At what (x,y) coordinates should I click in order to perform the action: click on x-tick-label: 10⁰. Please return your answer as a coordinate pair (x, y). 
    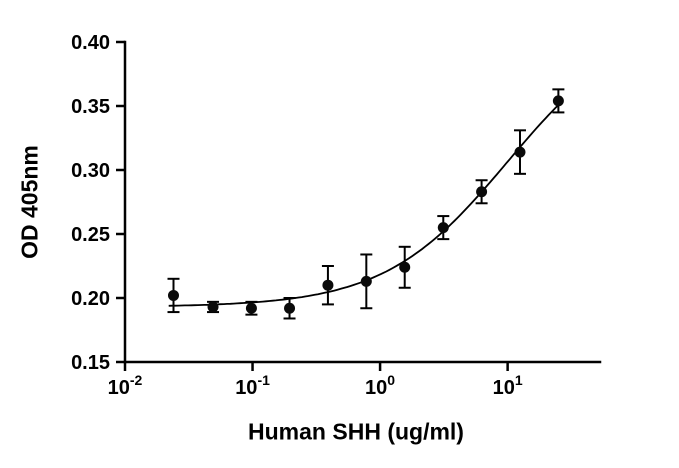
    Looking at the image, I should click on (380, 385).